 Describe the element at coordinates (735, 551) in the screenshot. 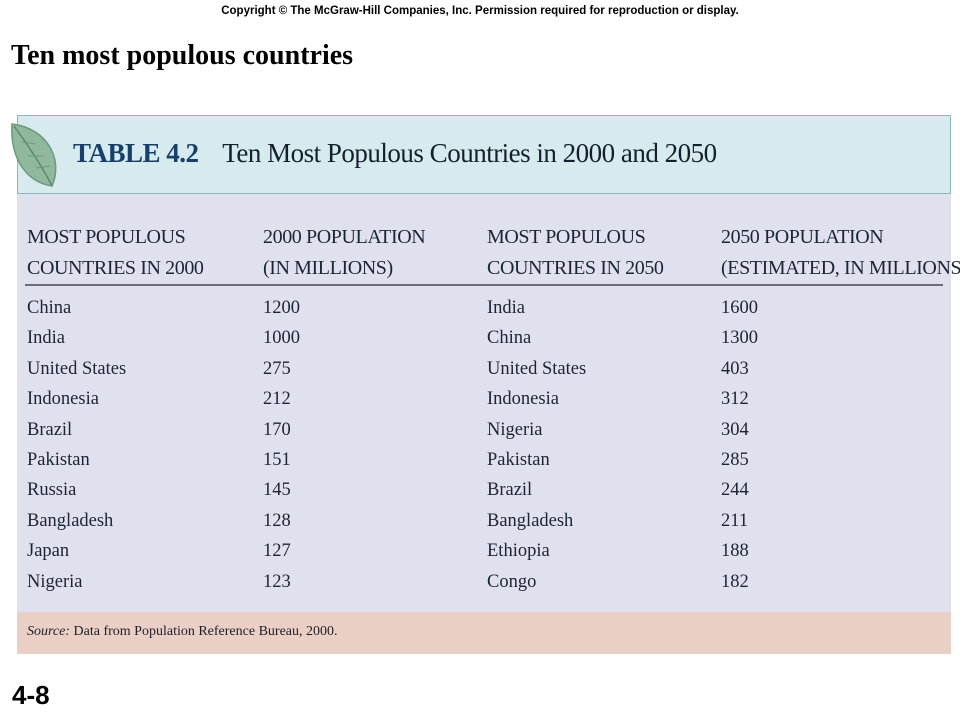

I see `cell-population-2050: 188` at that location.